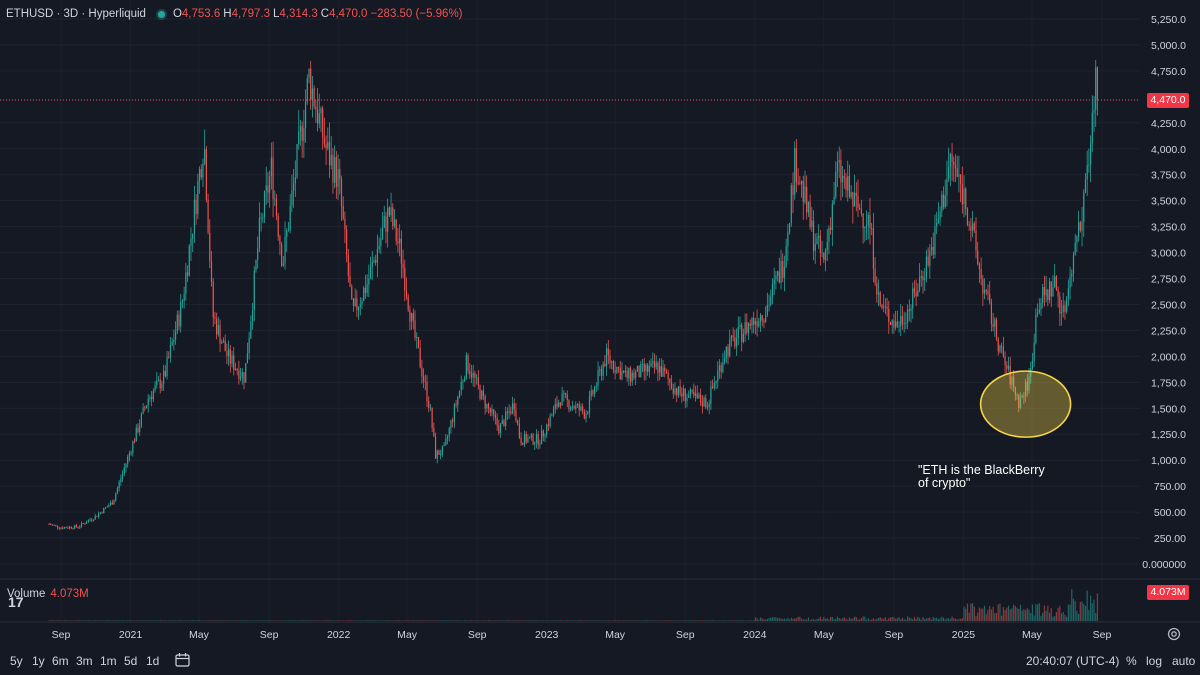 The image size is (1200, 675). Describe the element at coordinates (1168, 228) in the screenshot. I see `price-tick-label: 3,250.0` at that location.